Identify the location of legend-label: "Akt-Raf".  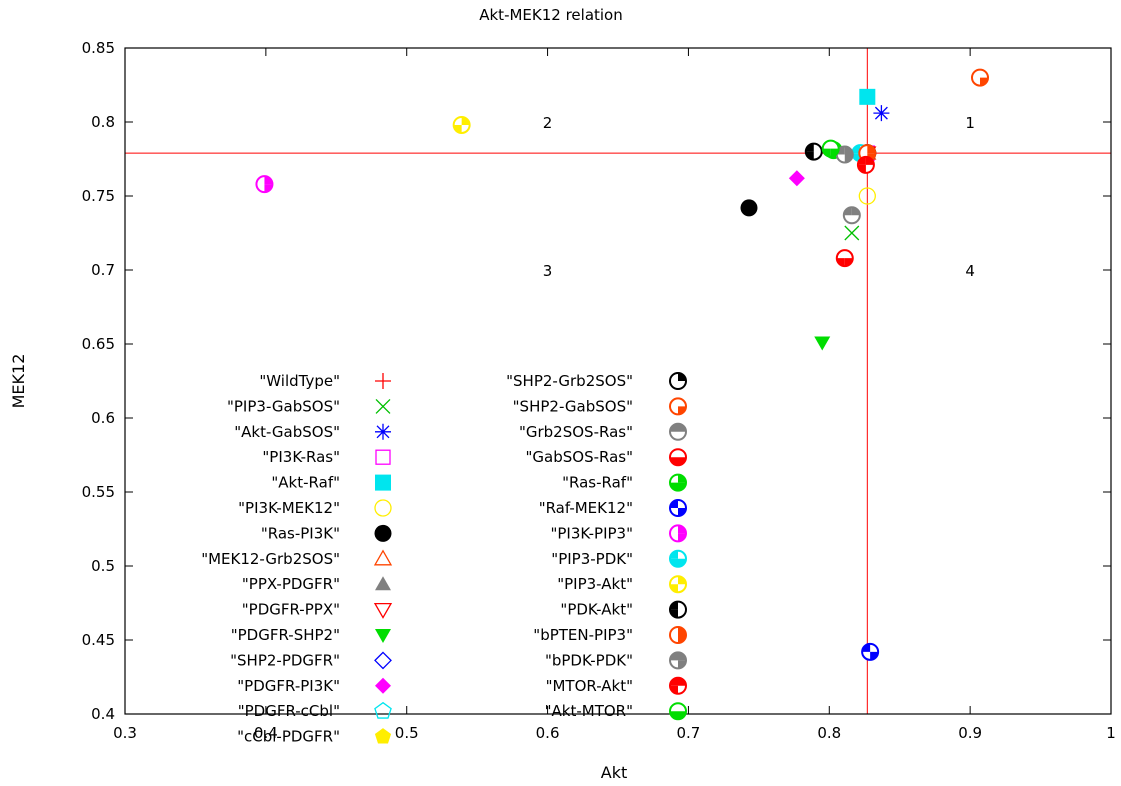
(305, 483).